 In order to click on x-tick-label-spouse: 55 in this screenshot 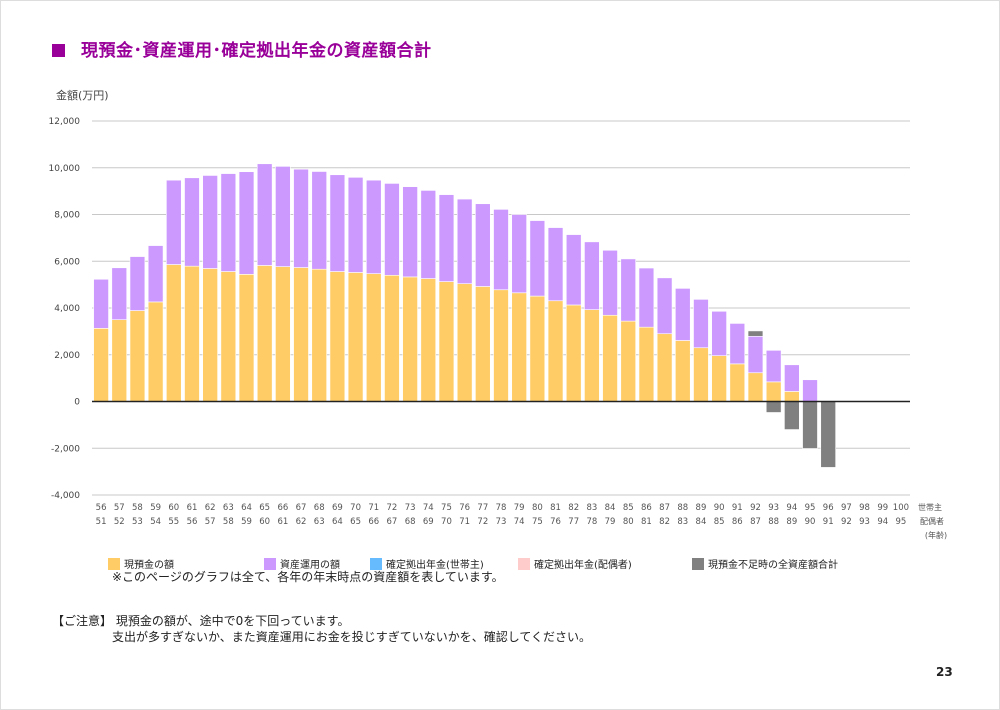, I will do `click(173, 522)`.